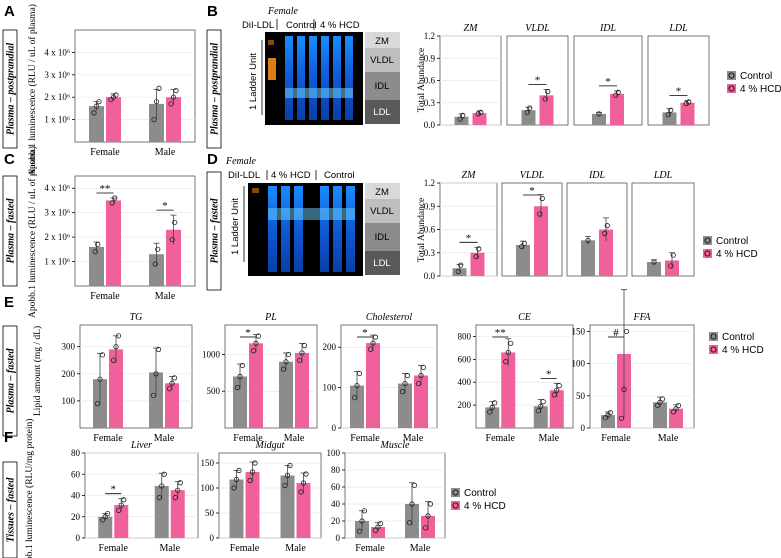  What do you see at coordinates (607, 226) in the screenshot?
I see `data-point-d-idl` at bounding box center [607, 226].